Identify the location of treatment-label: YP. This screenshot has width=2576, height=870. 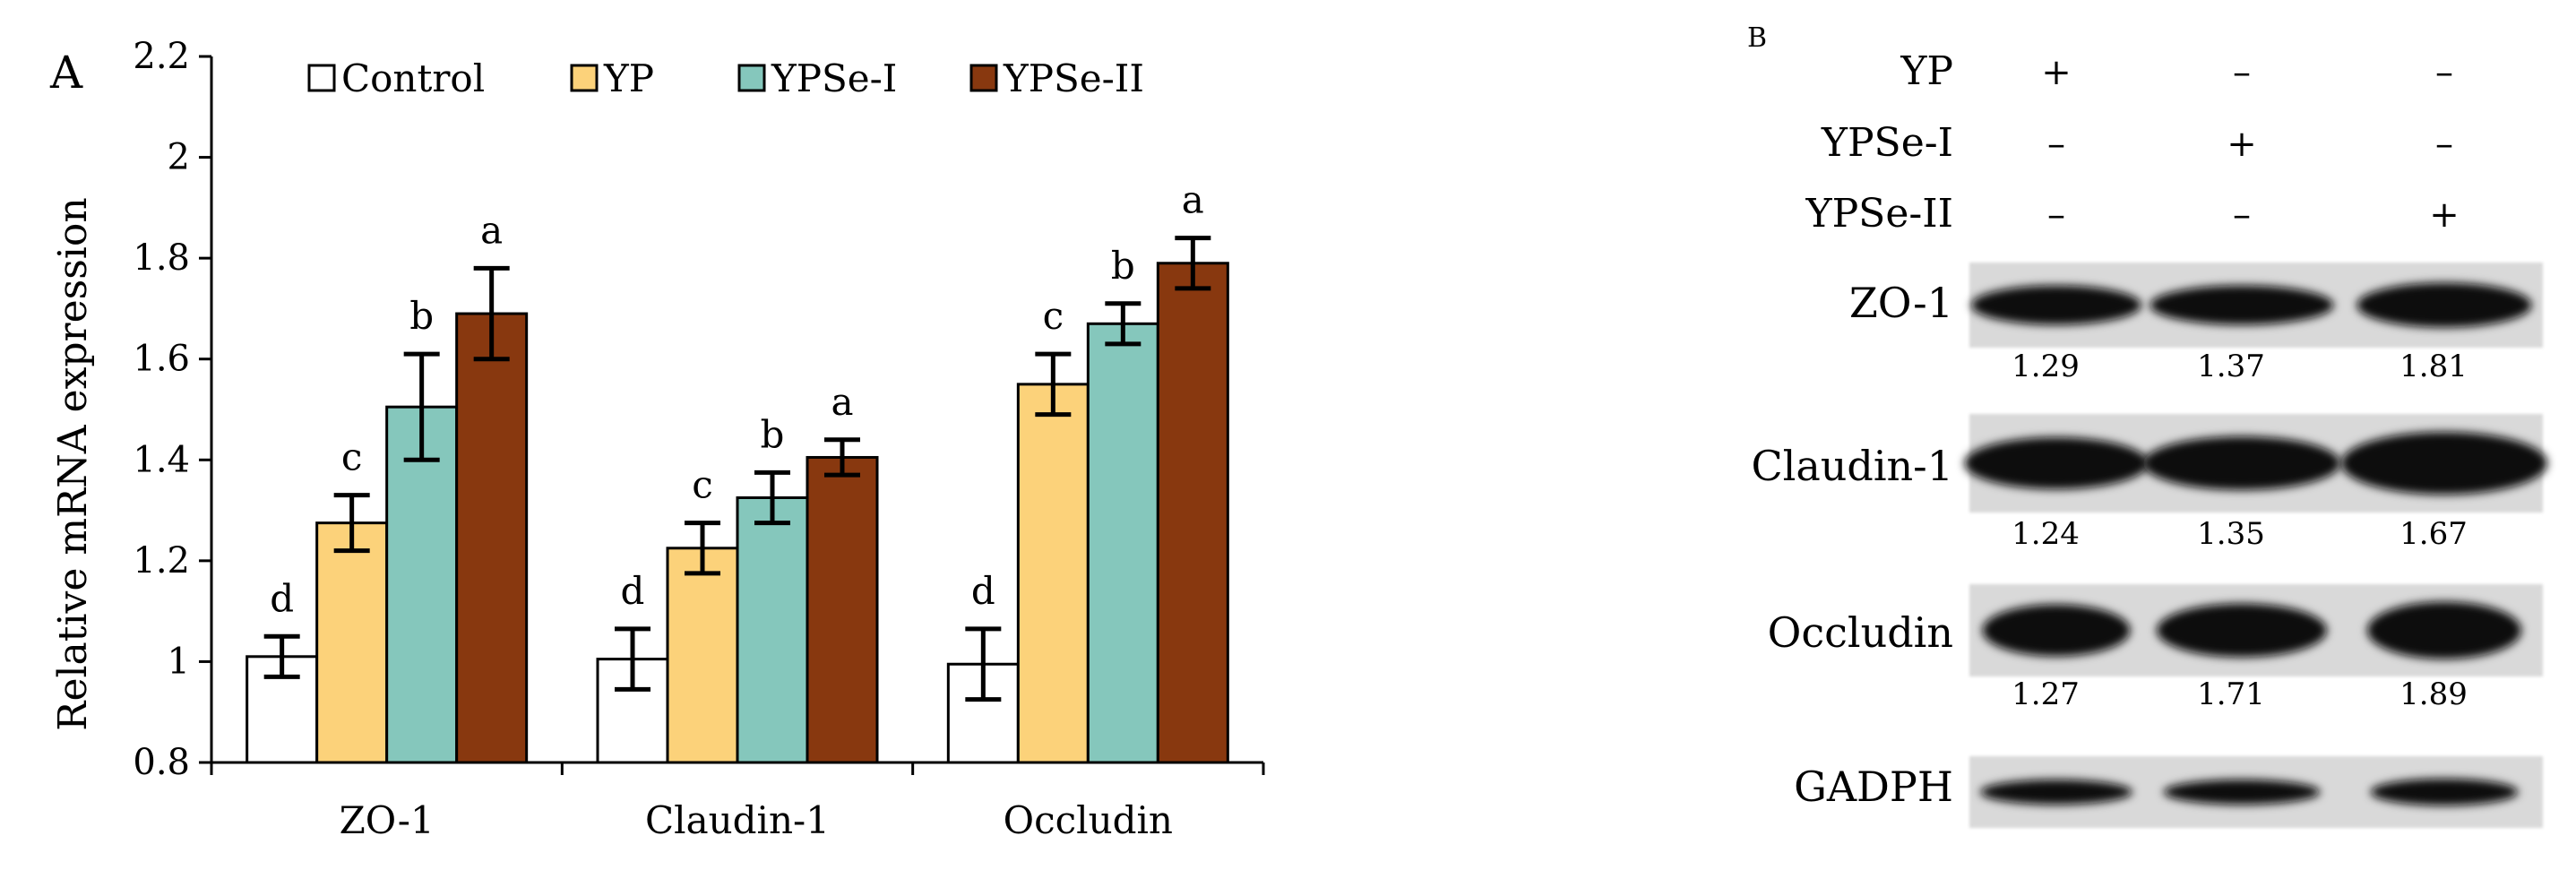
(1927, 71).